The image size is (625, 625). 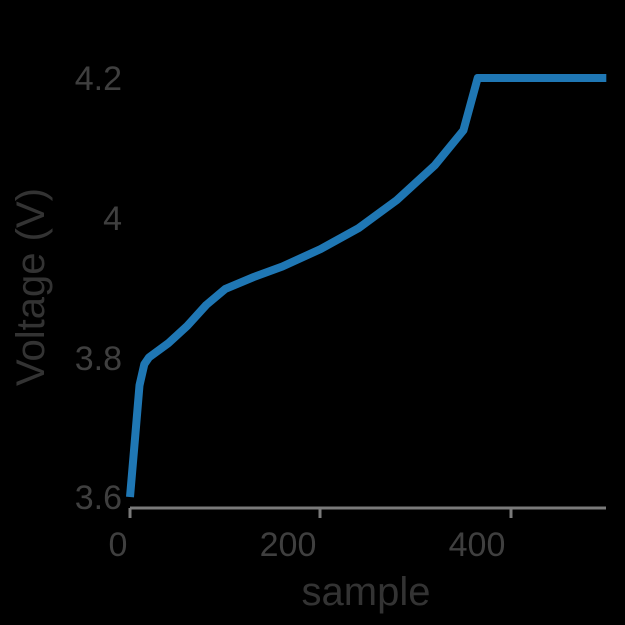 I want to click on x-tick-label: 400, so click(x=477, y=545).